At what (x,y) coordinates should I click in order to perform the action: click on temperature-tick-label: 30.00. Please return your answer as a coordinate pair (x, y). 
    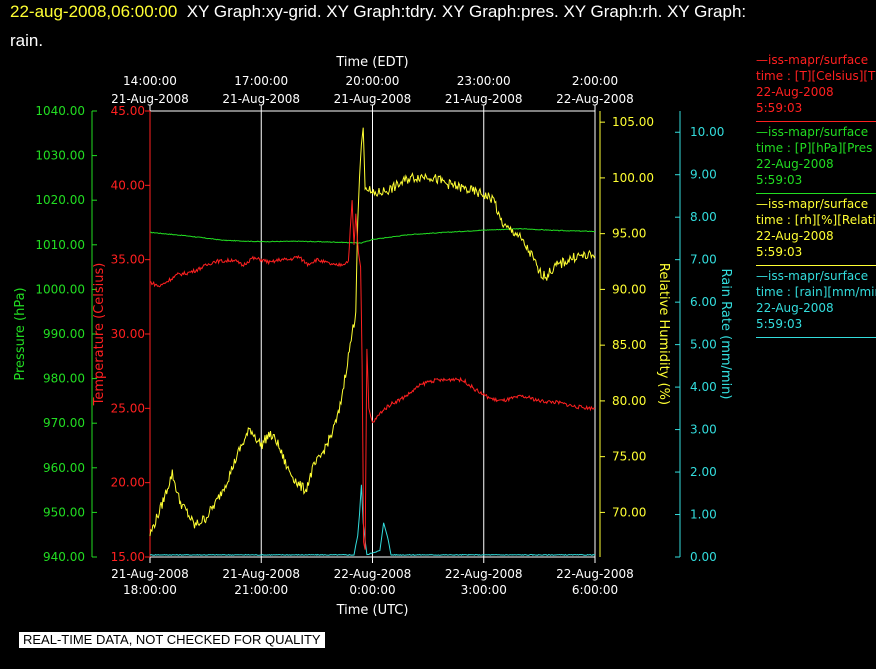
    Looking at the image, I should click on (128, 334).